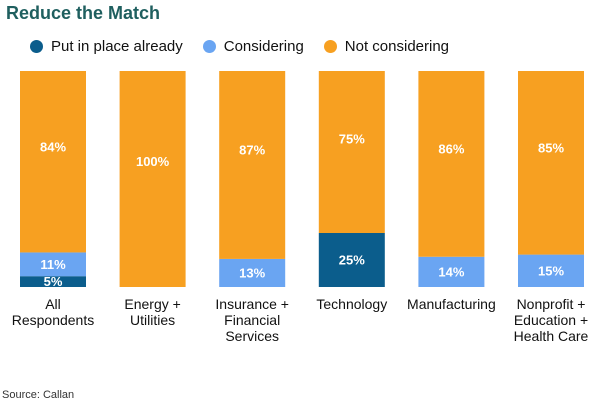 The width and height of the screenshot is (600, 404). What do you see at coordinates (351, 152) in the screenshot?
I see `bar-segment-not-considering-technology` at bounding box center [351, 152].